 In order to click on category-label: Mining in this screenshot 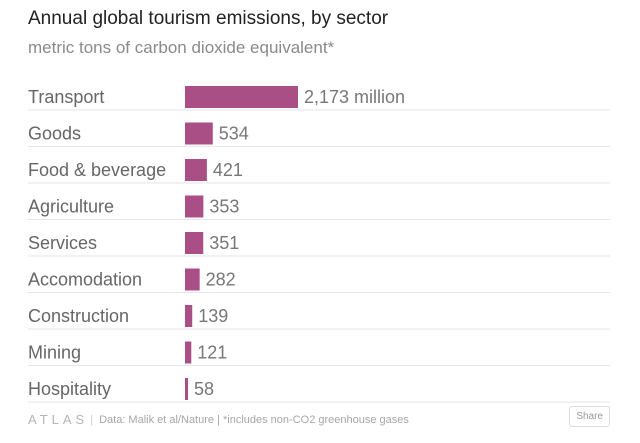, I will do `click(54, 353)`.